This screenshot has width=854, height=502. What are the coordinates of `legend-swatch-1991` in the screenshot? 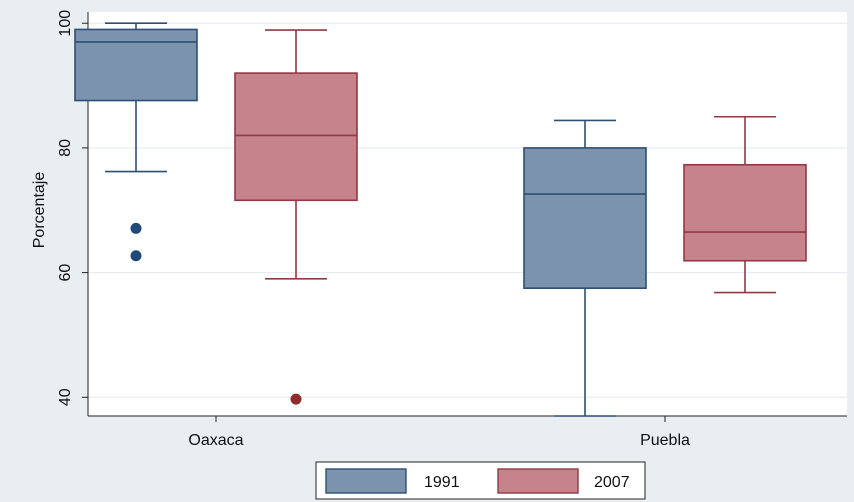 It's located at (366, 481).